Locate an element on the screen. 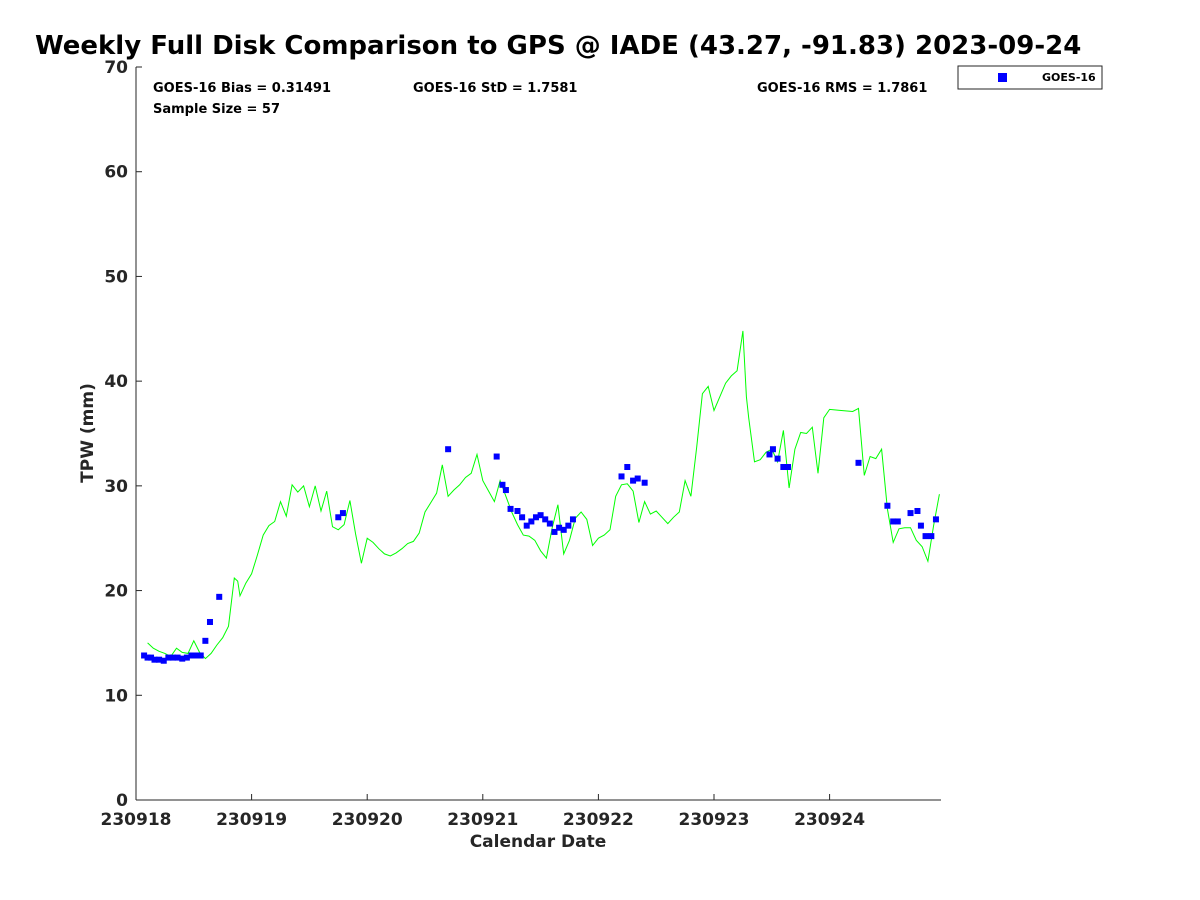 Image resolution: width=1200 pixels, height=900 pixels. x-tick-label: 230920 is located at coordinates (367, 820).